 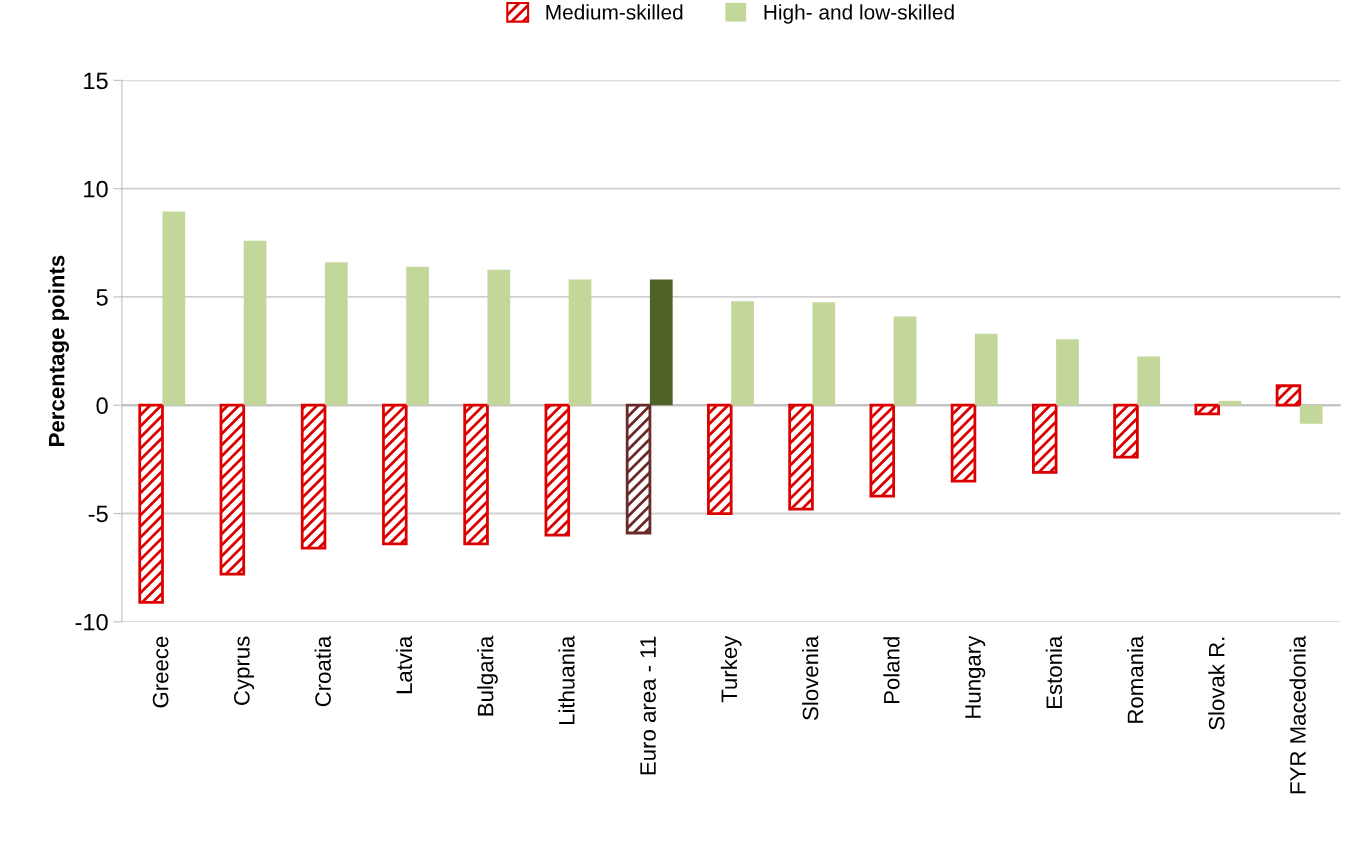 What do you see at coordinates (859, 14) in the screenshot?
I see `legend-label: High- and low-skilled` at bounding box center [859, 14].